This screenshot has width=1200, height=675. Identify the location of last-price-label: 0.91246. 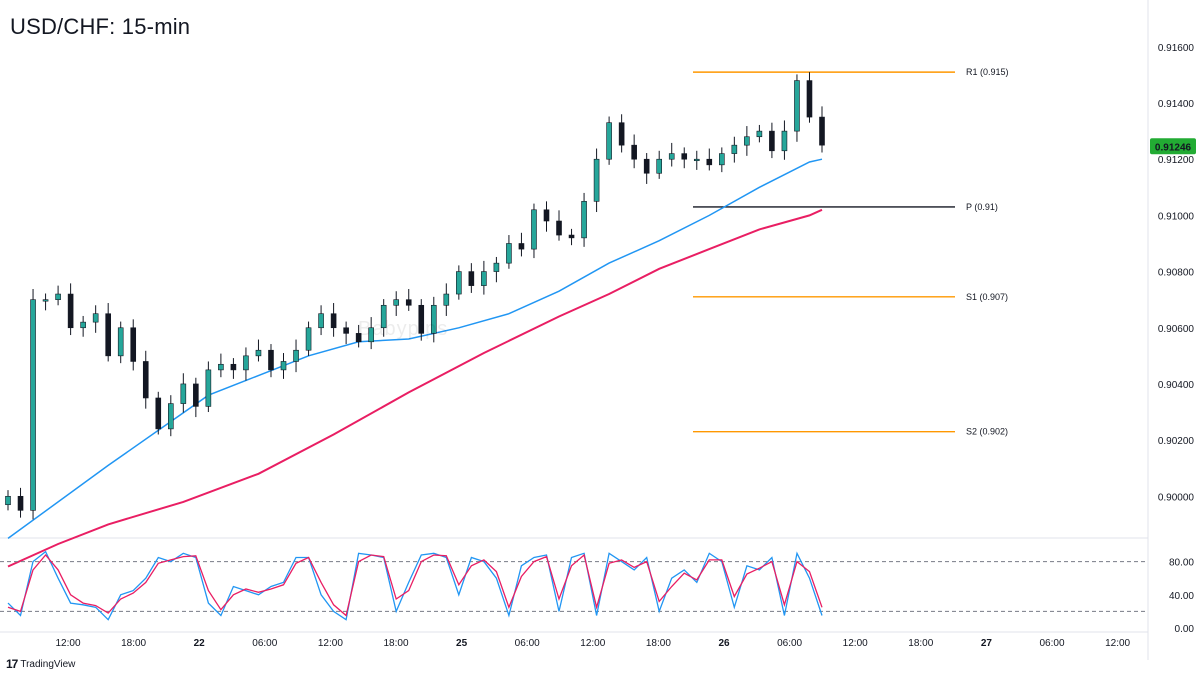
(1173, 147).